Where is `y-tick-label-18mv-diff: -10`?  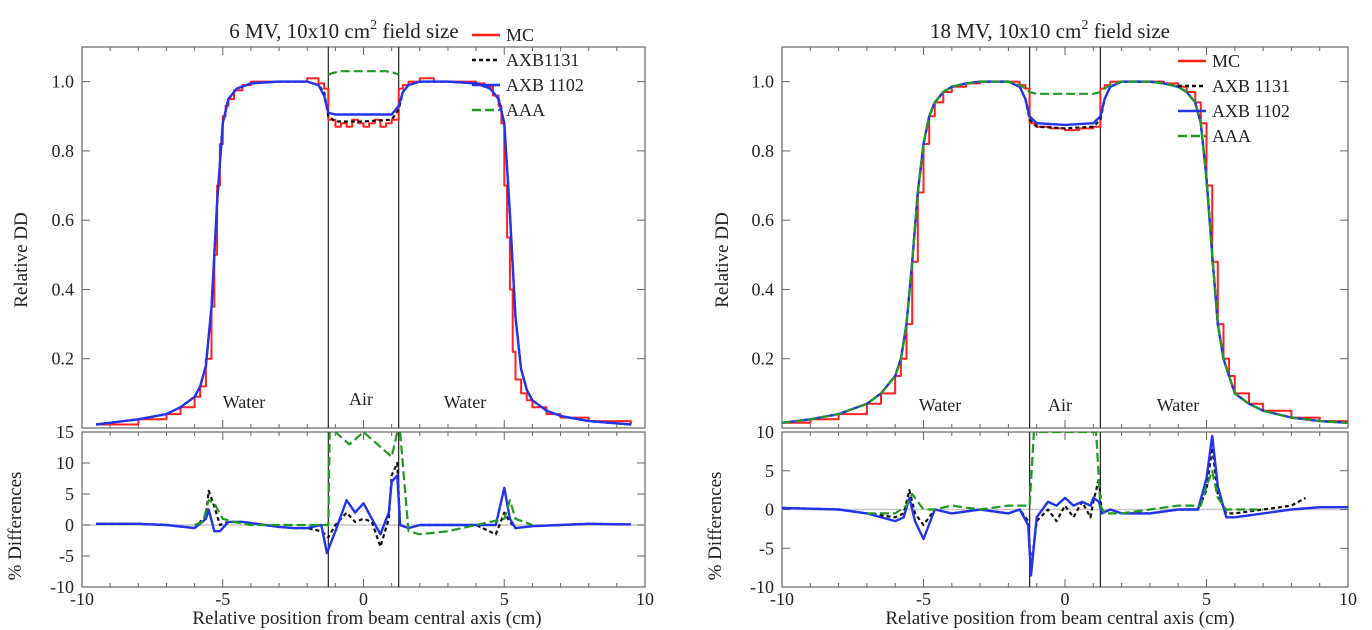 y-tick-label-18mv-diff: -10 is located at coordinates (762, 587).